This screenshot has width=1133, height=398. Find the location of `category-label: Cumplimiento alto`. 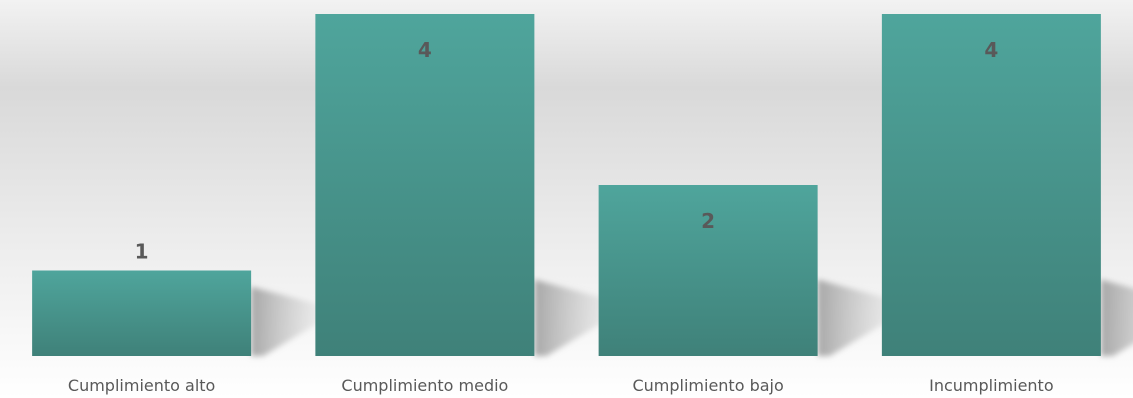

category-label: Cumplimiento alto is located at coordinates (141, 385).